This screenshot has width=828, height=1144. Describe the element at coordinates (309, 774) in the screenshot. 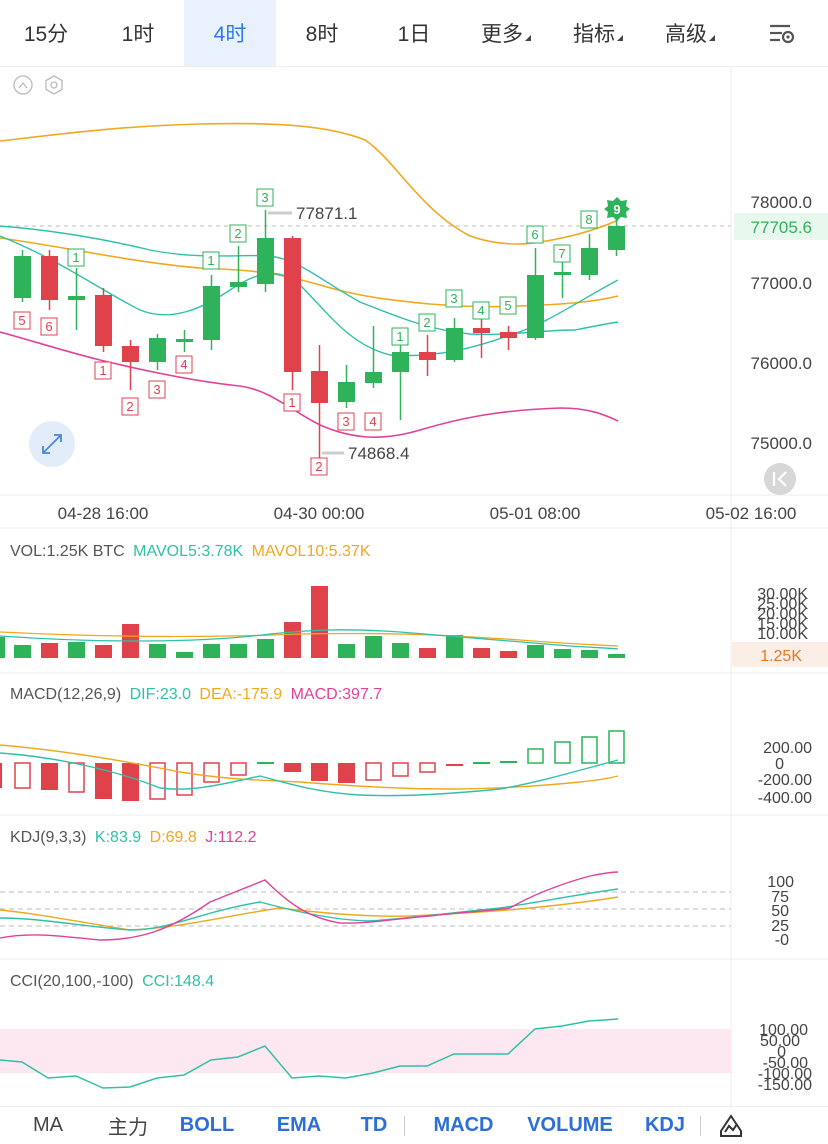

I see `macd-dif-line` at that location.